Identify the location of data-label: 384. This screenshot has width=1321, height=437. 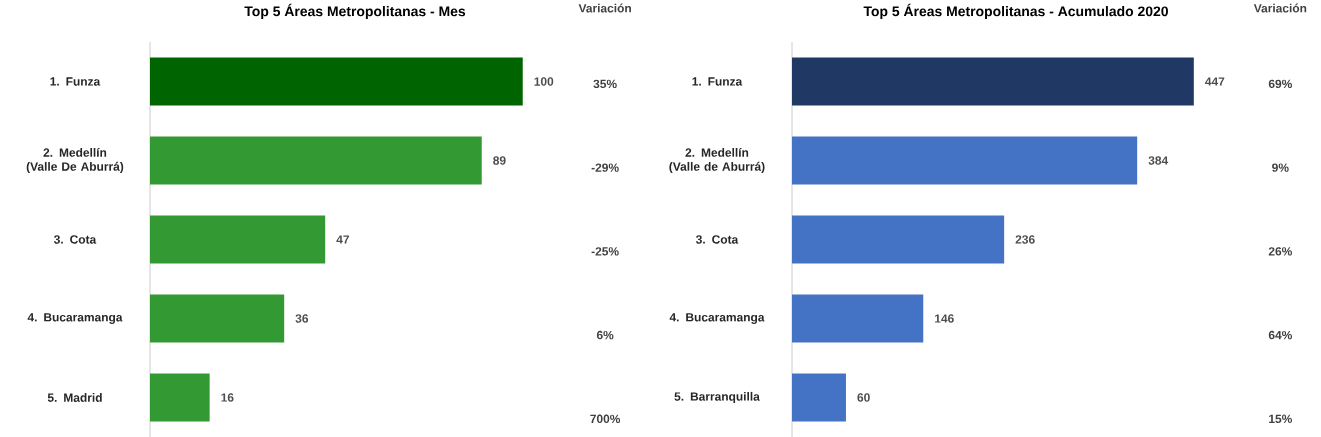
(1158, 160).